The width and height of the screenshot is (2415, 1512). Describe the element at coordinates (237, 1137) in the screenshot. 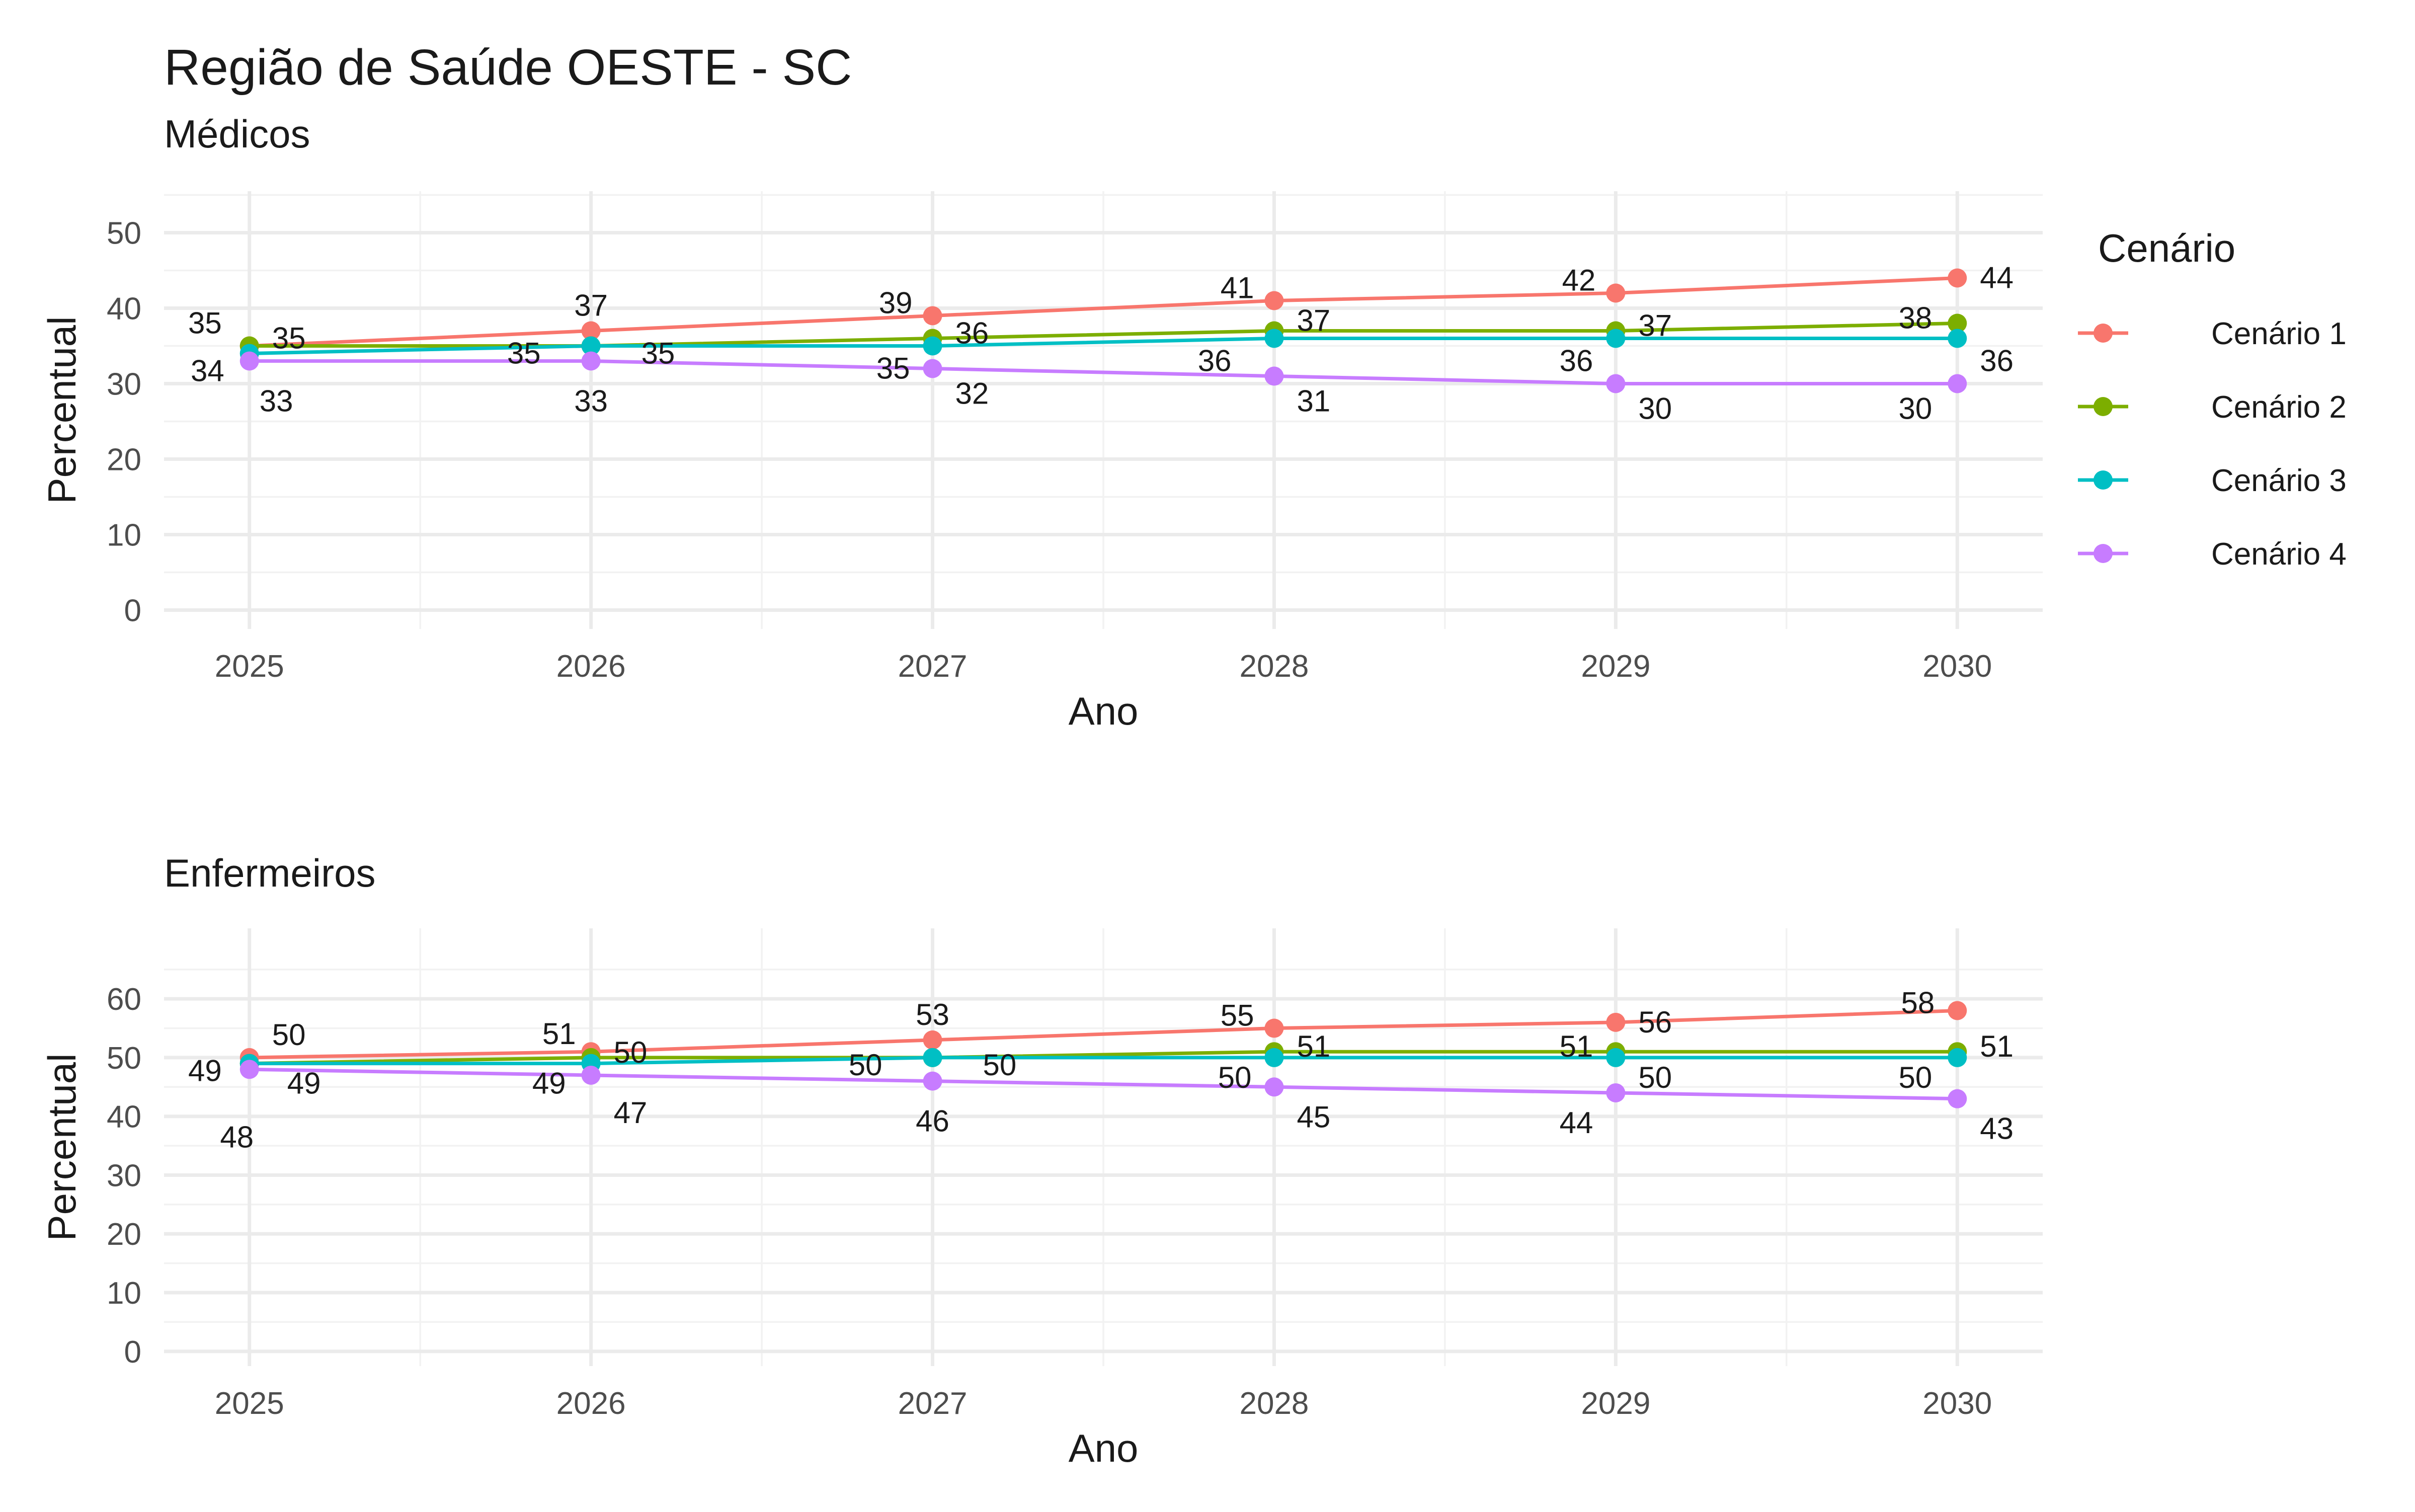

I see `data-label: 48` at that location.